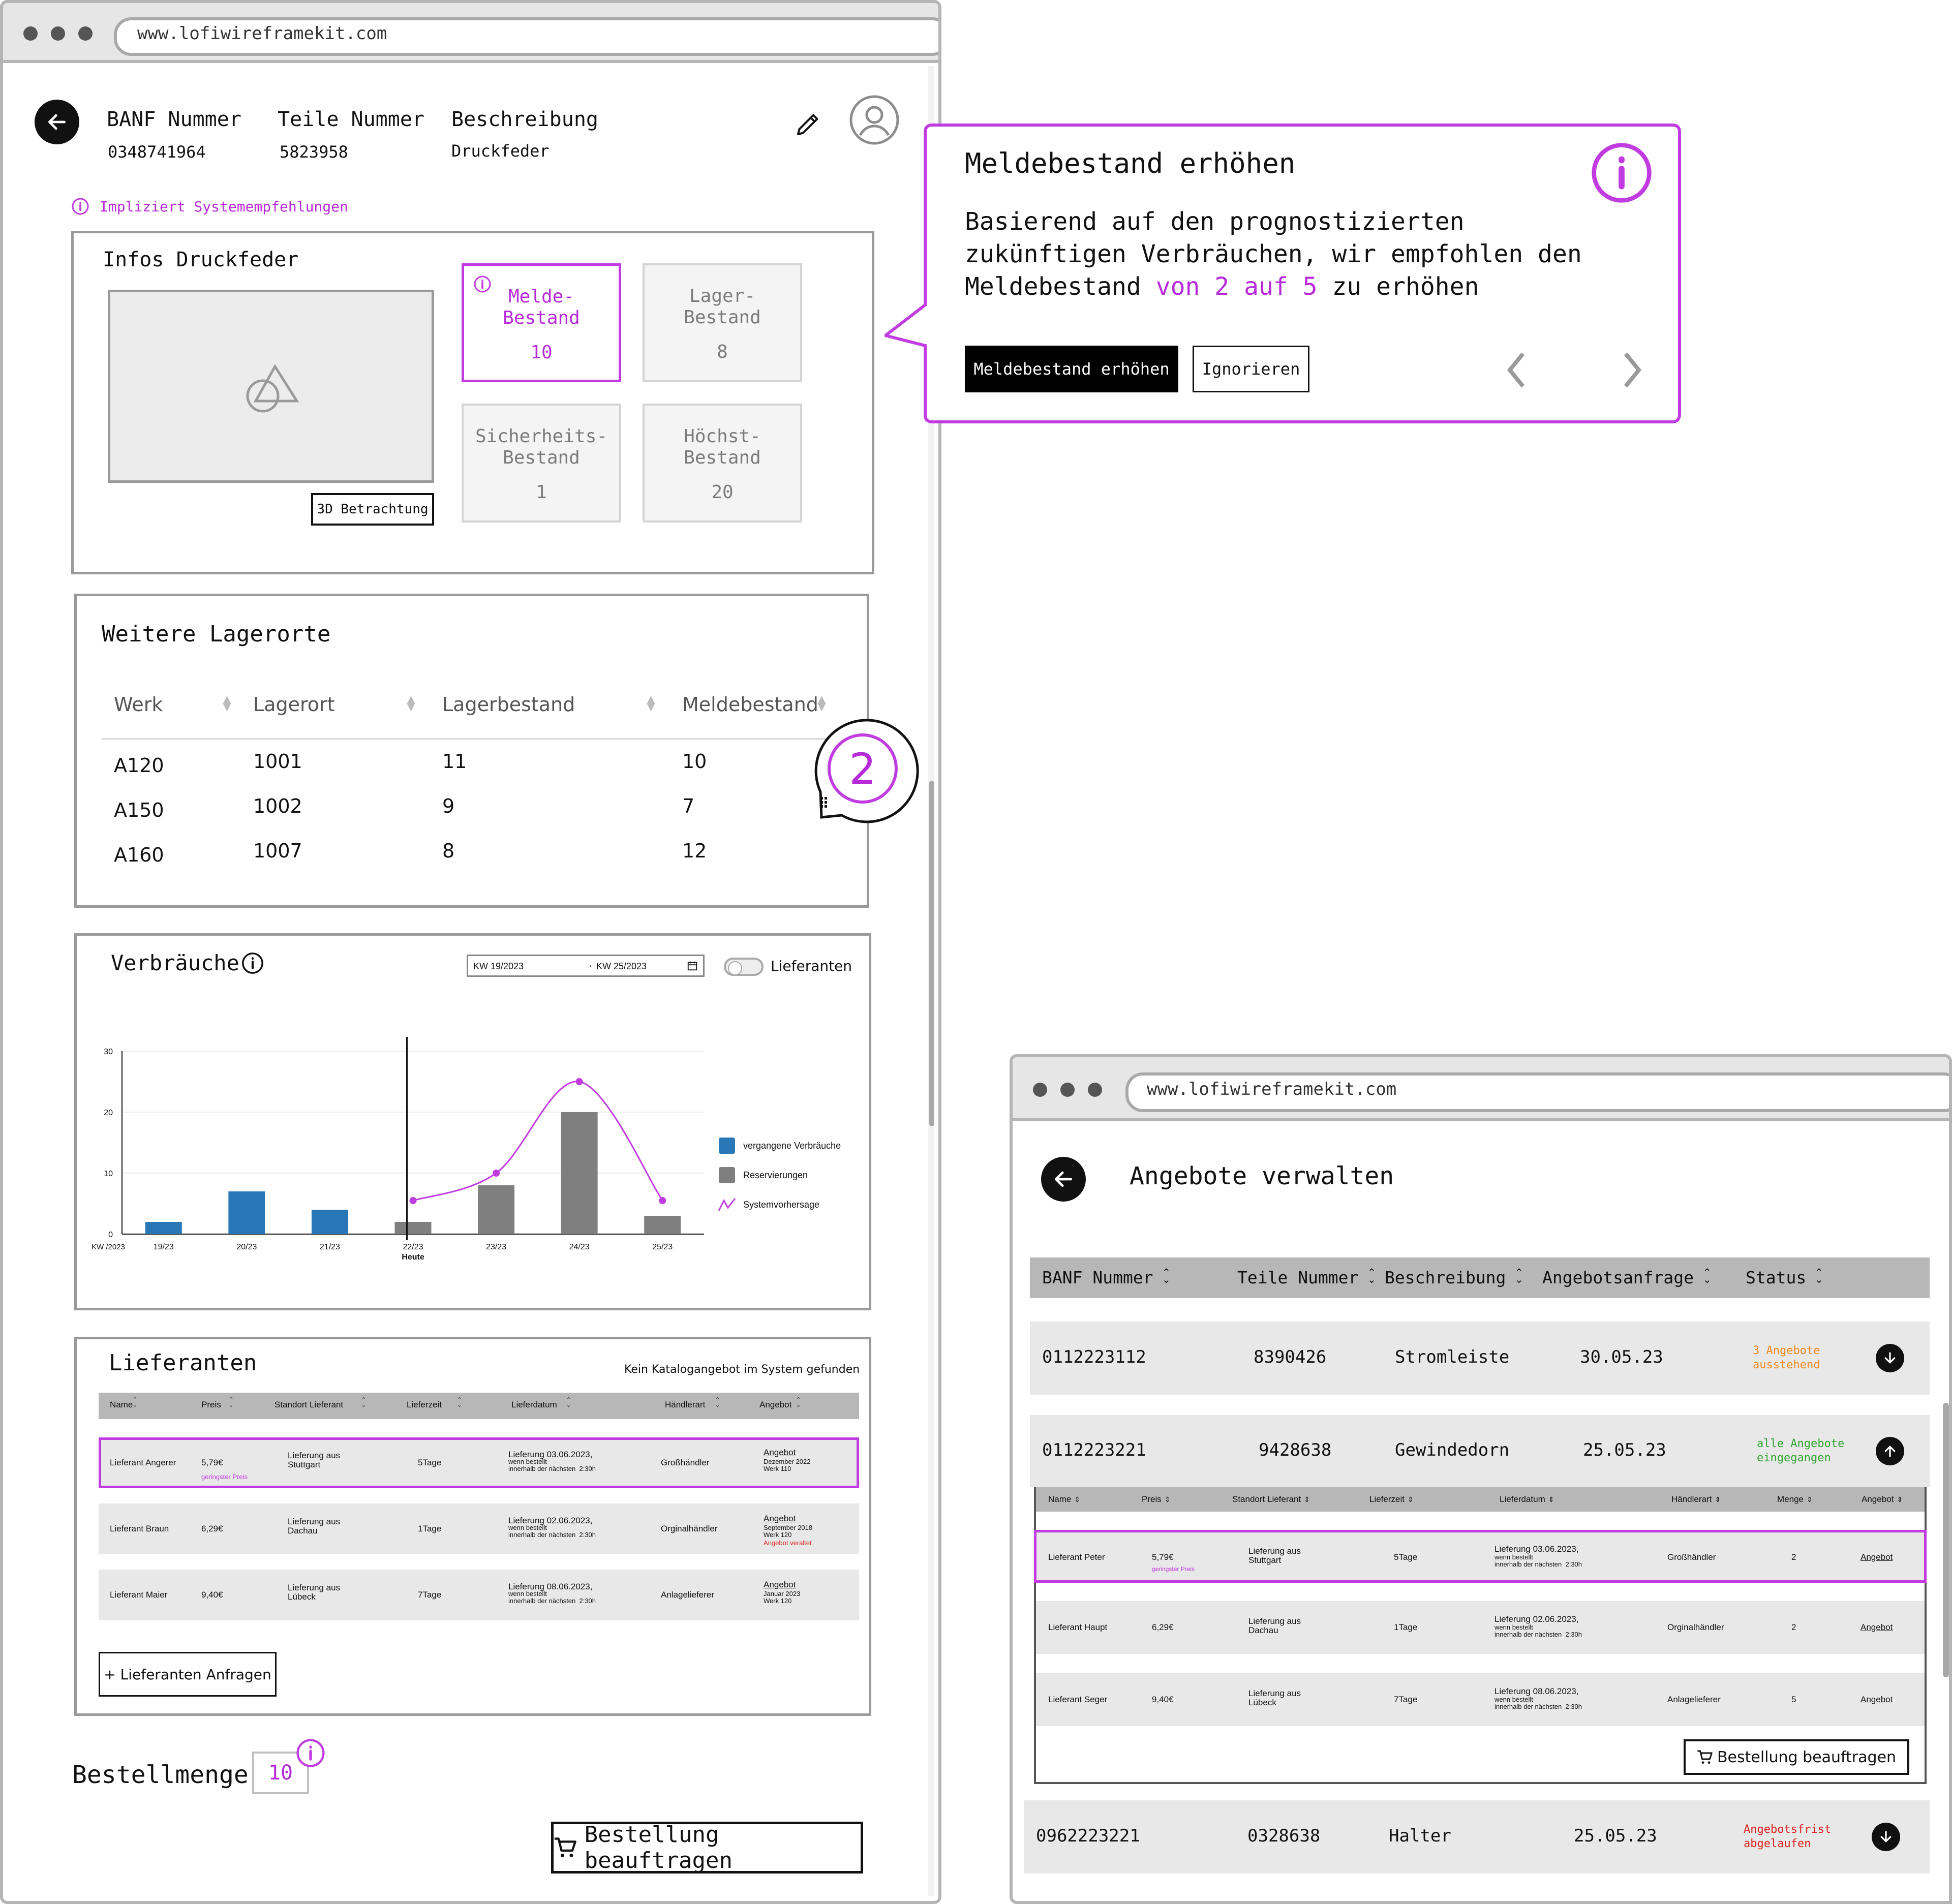  I want to click on banf-number: 0962223221, so click(1088, 1836).